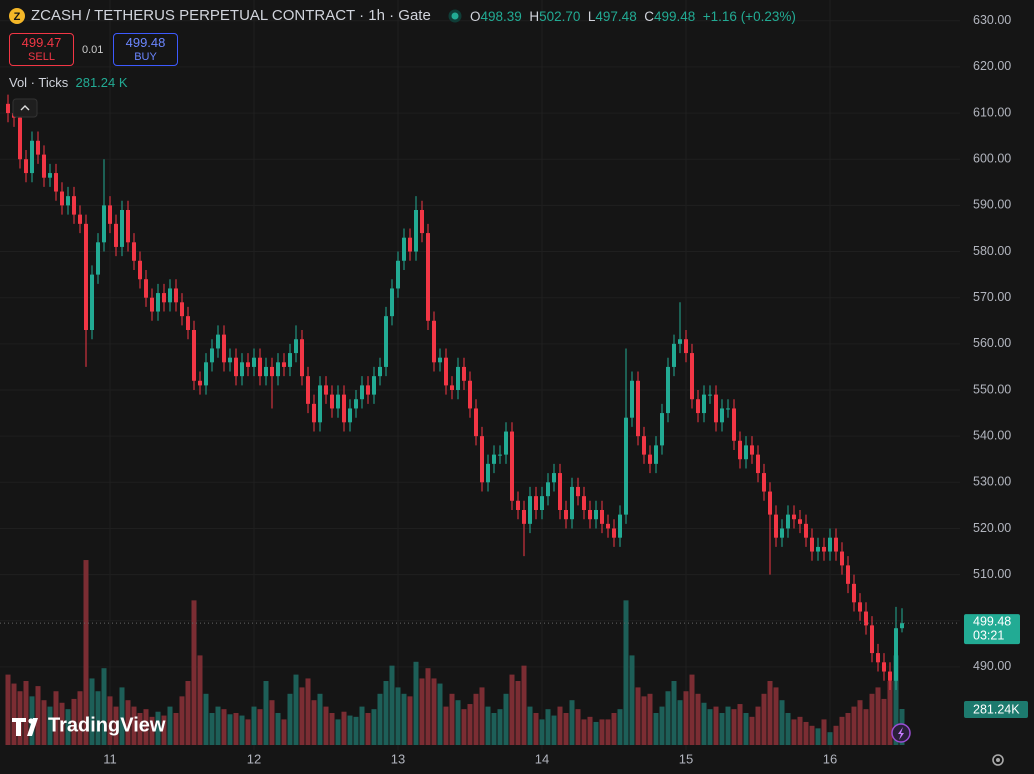 The height and width of the screenshot is (774, 1034). Describe the element at coordinates (542, 758) in the screenshot. I see `x-tick-label: 14` at that location.